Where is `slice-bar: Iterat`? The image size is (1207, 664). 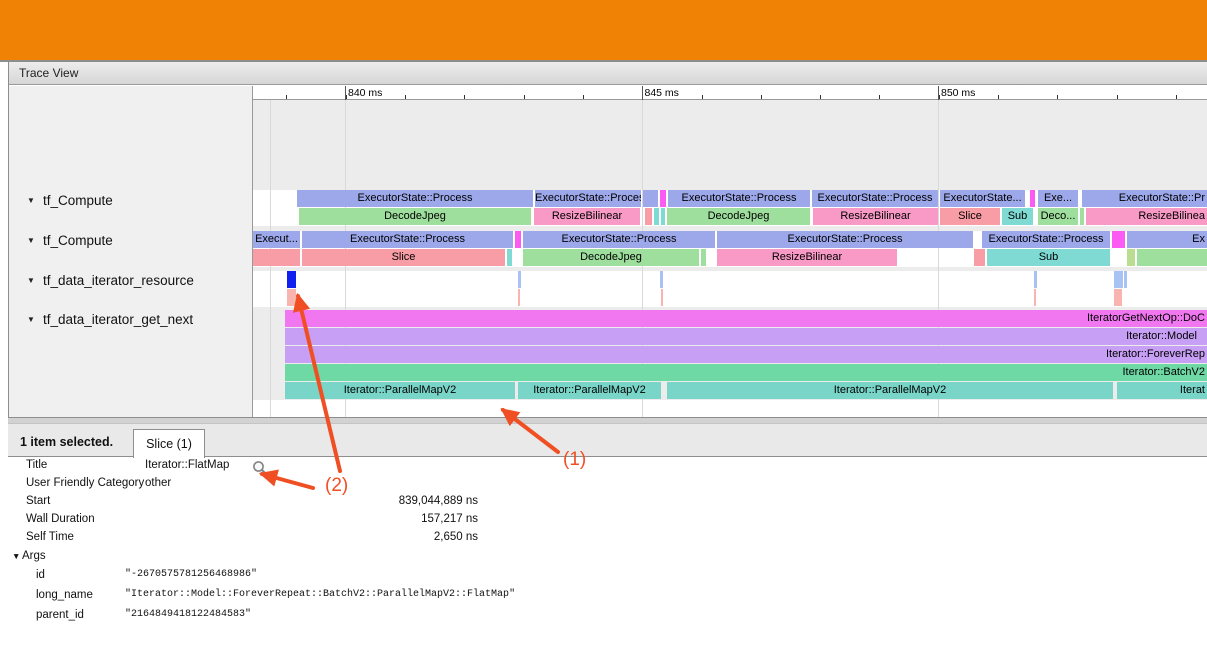 slice-bar: Iterat is located at coordinates (1162, 390).